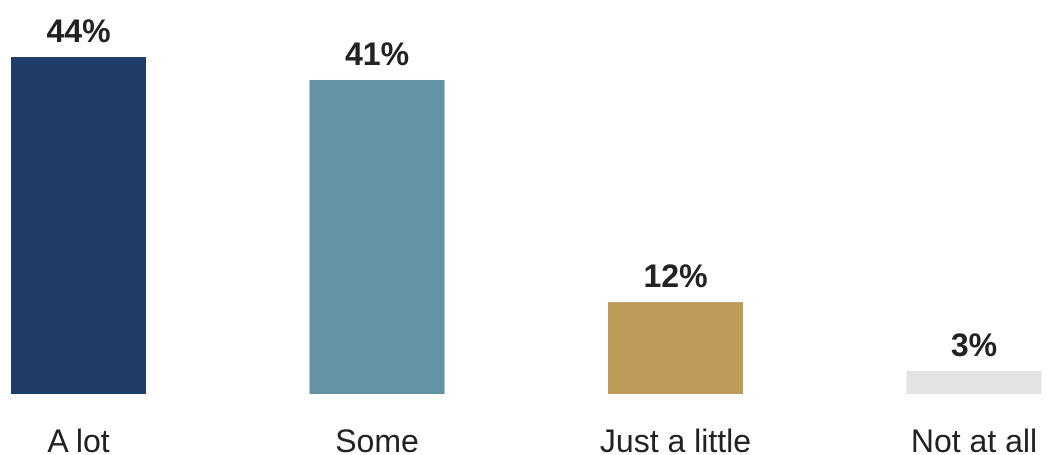  Describe the element at coordinates (974, 382) in the screenshot. I see `bar-not-at-all` at that location.